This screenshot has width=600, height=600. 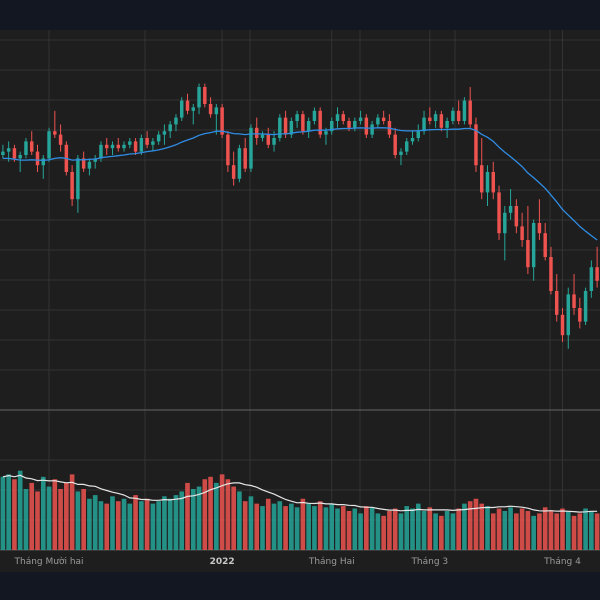 I want to click on x-tick-label: Tháng 4, so click(x=562, y=562).